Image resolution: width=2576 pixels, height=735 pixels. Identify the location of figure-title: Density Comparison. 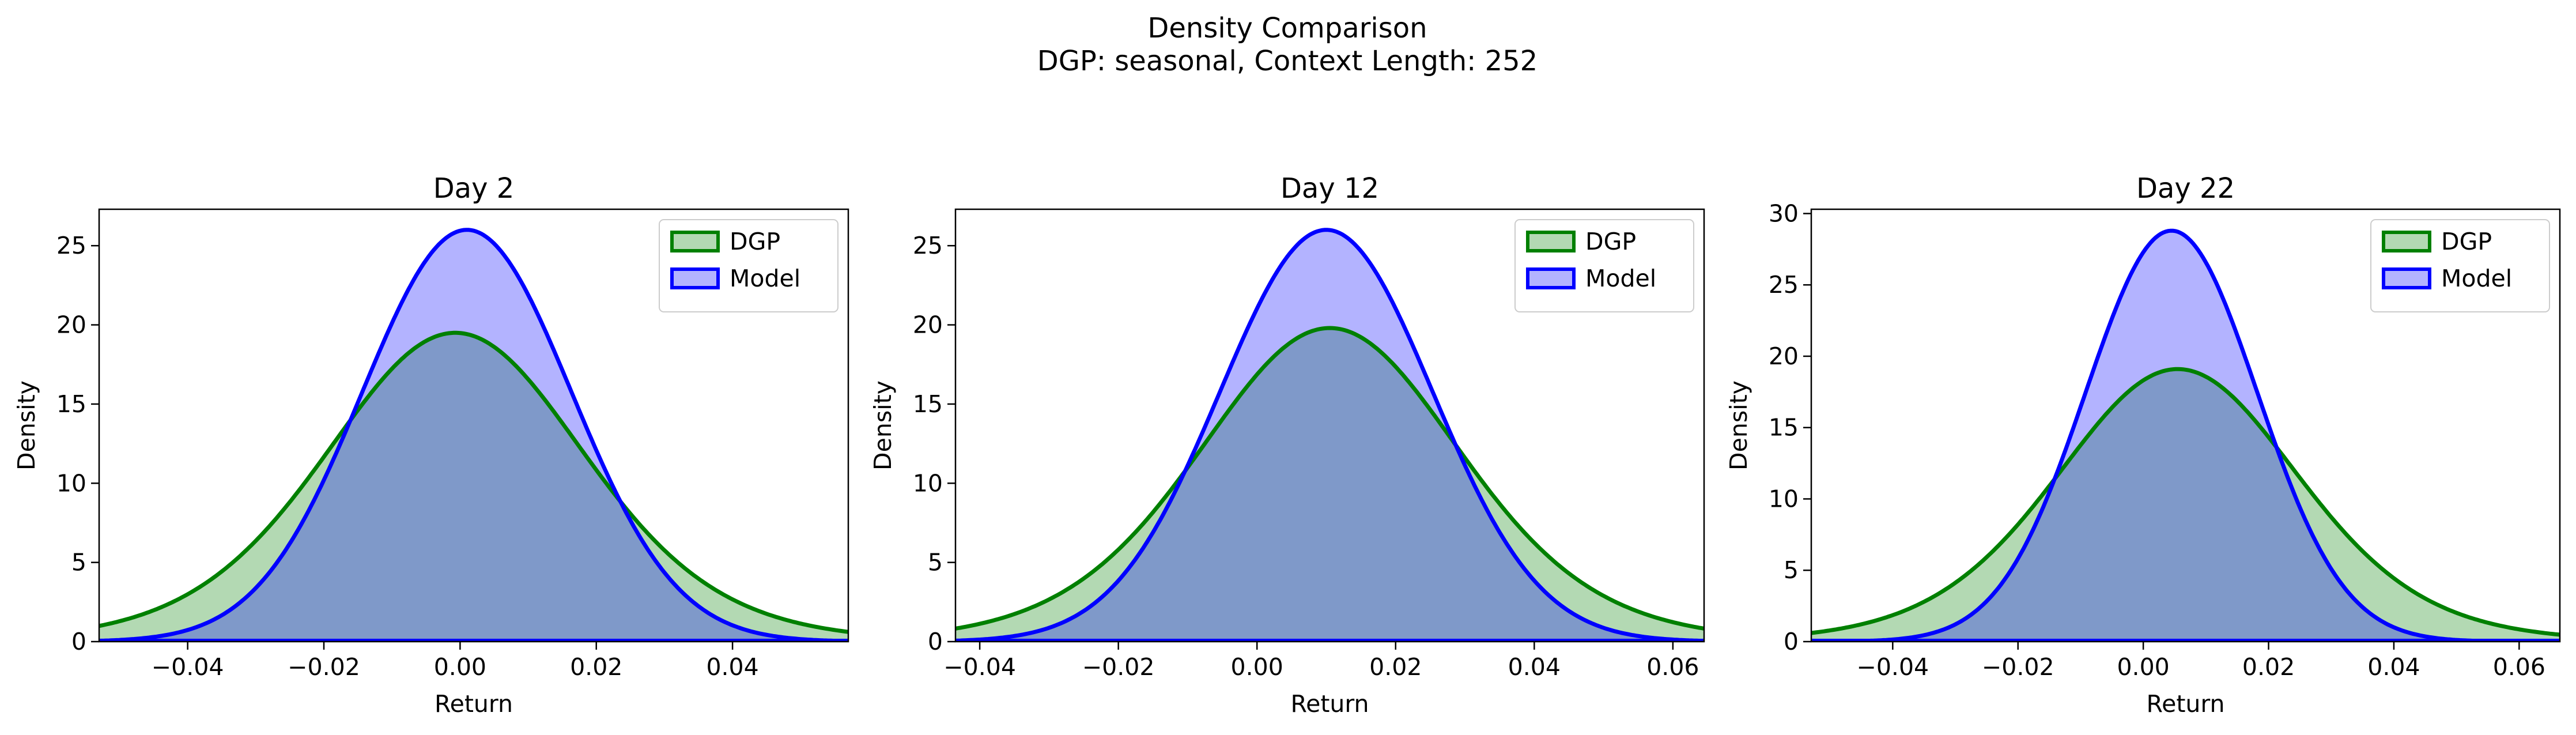
(1287, 28).